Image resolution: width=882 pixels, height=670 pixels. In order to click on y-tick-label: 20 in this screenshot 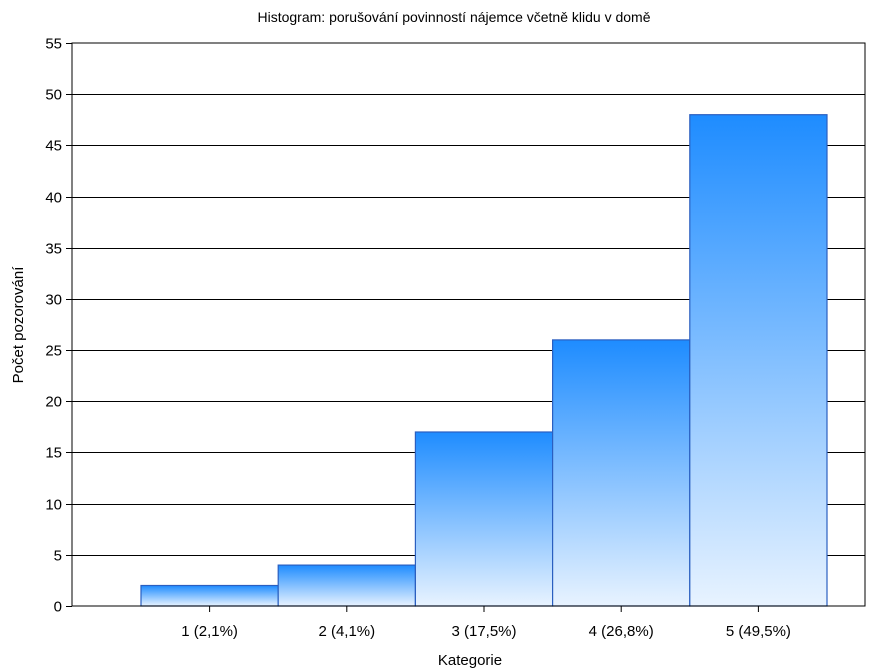, I will do `click(53, 402)`.